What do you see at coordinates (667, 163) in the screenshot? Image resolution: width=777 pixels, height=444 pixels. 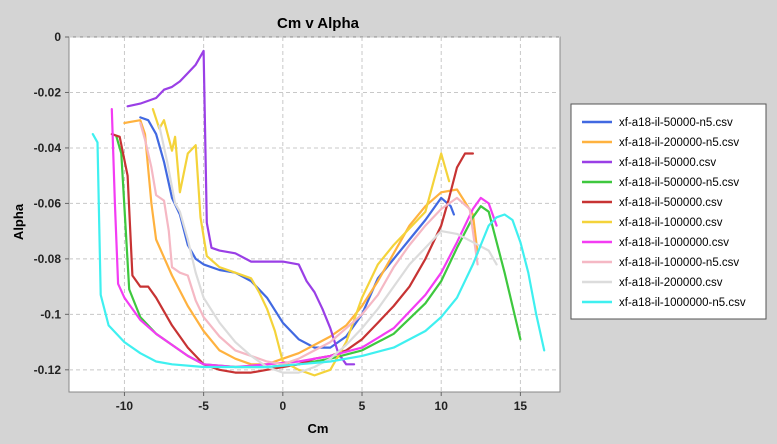 I see `legend-label: xf-a18-il-50000.csv` at bounding box center [667, 163].